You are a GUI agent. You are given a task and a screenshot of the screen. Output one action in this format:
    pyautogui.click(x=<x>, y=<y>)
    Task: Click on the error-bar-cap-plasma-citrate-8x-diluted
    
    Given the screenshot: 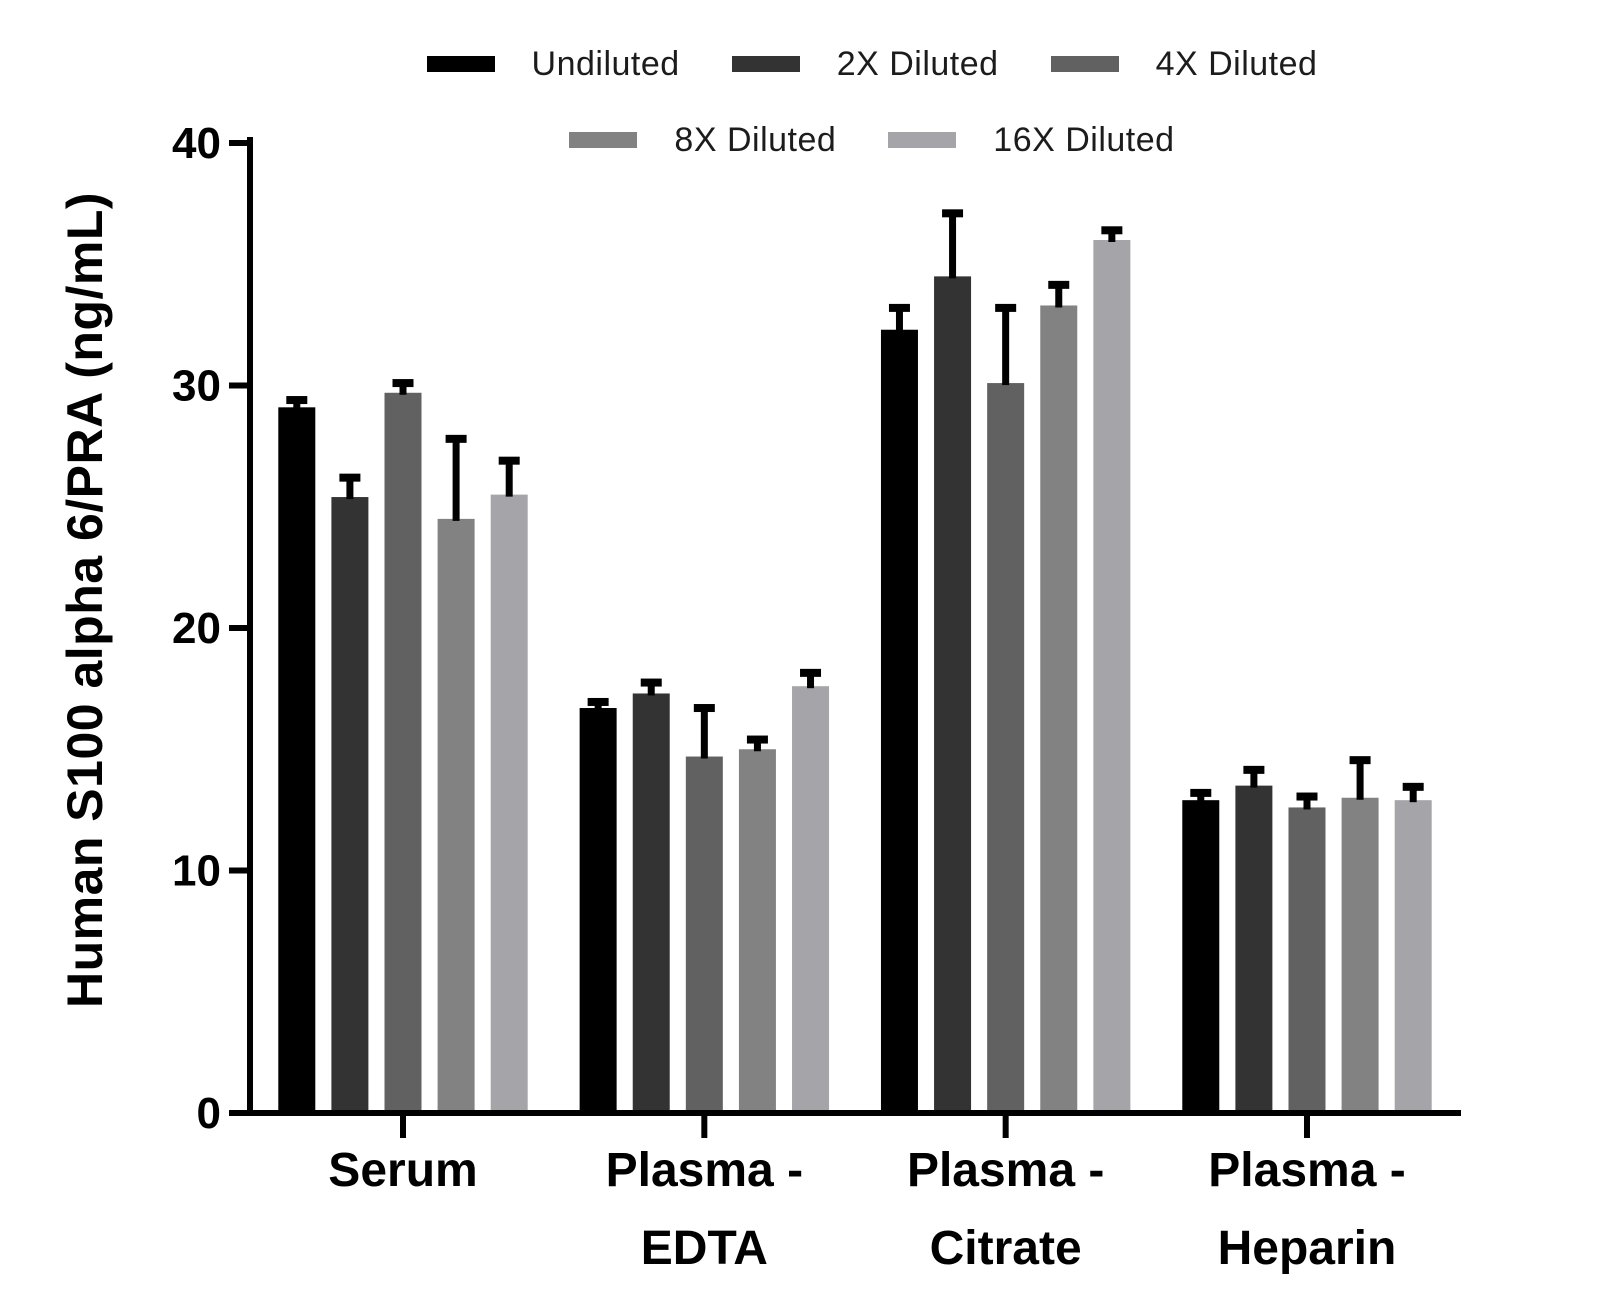 What is the action you would take?
    pyautogui.click(x=1059, y=284)
    